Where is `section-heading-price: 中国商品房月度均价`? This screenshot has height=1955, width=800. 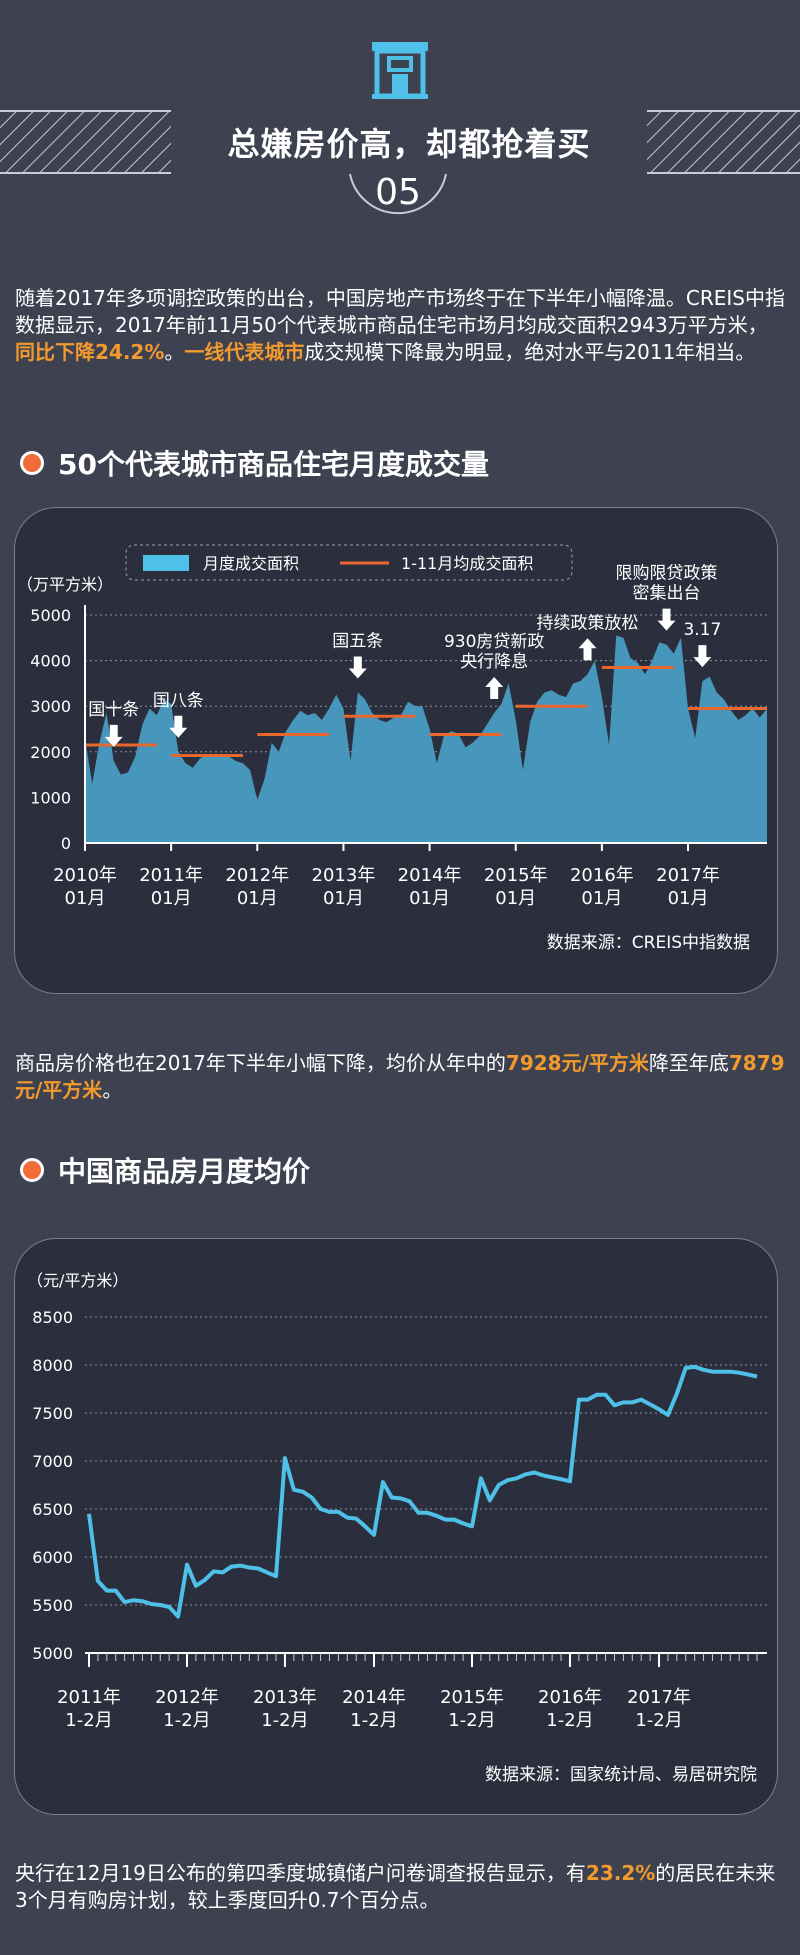 section-heading-price: 中国商品房月度均价 is located at coordinates (165, 1170).